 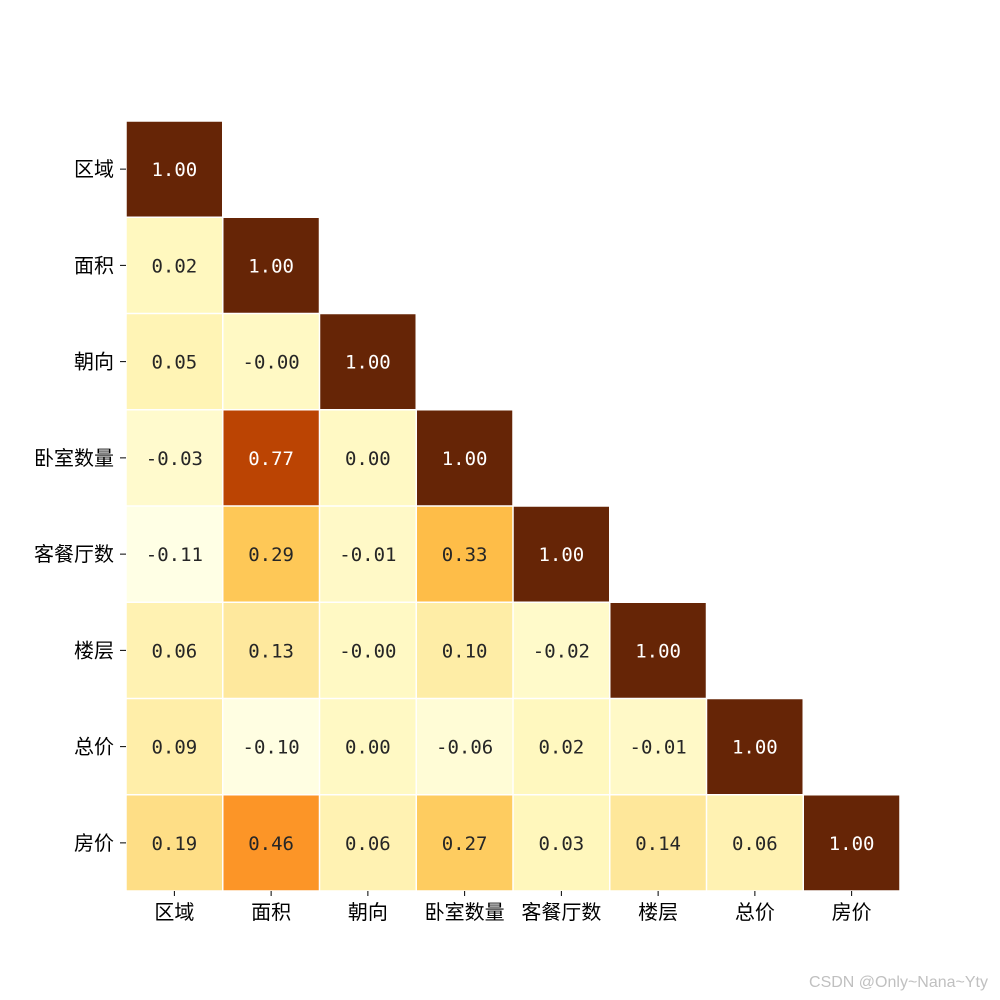 I want to click on cell-value-label: 0.14, so click(x=658, y=844).